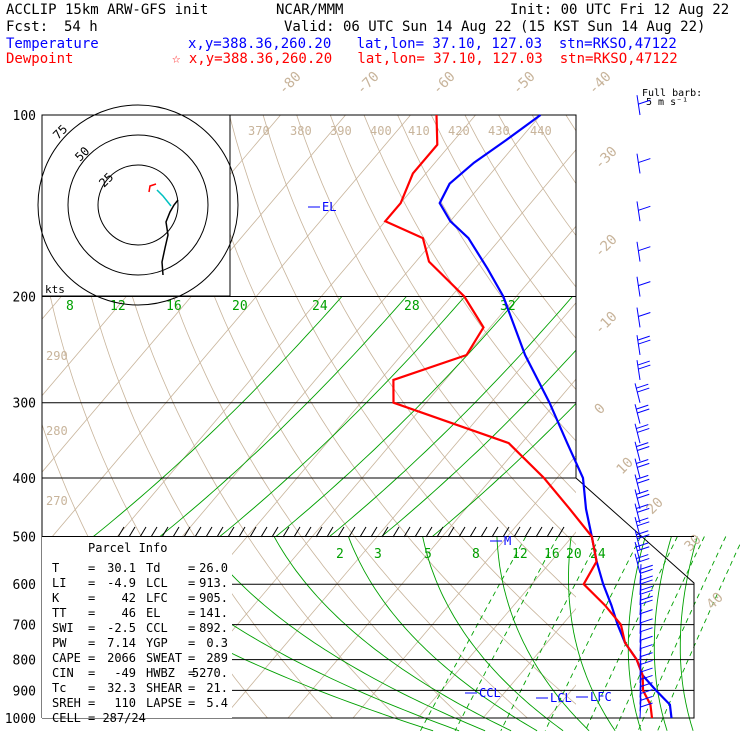  What do you see at coordinates (600, 409) in the screenshot?
I see `isotherm-label: 0` at bounding box center [600, 409].